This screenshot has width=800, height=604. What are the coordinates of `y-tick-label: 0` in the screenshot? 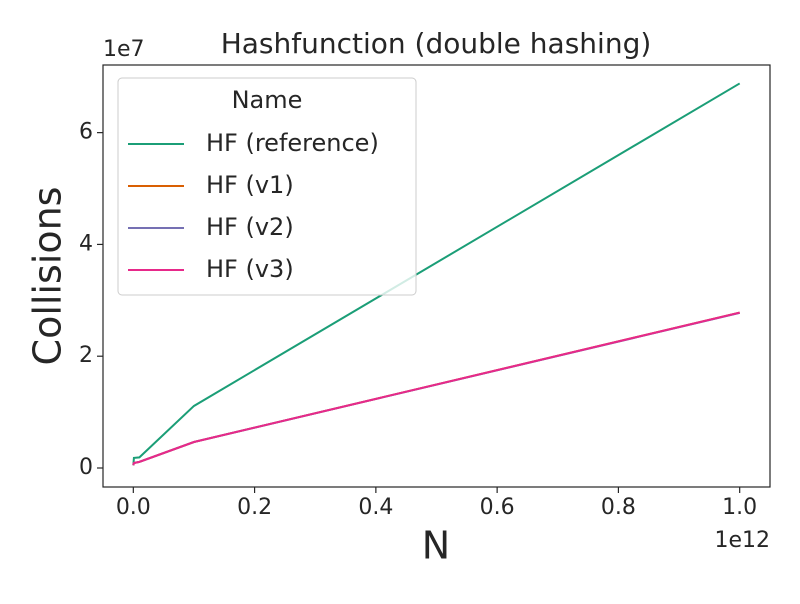 It's located at (86, 467).